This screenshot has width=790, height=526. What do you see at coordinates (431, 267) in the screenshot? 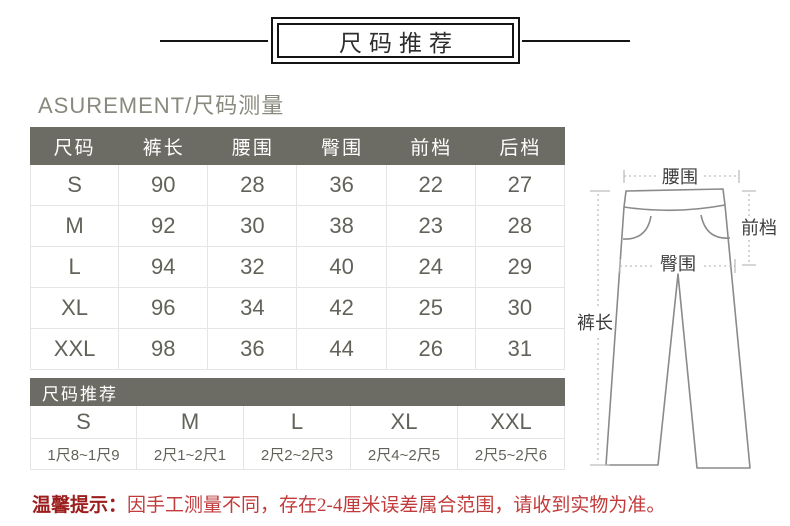
I see `cell-value: 24` at bounding box center [431, 267].